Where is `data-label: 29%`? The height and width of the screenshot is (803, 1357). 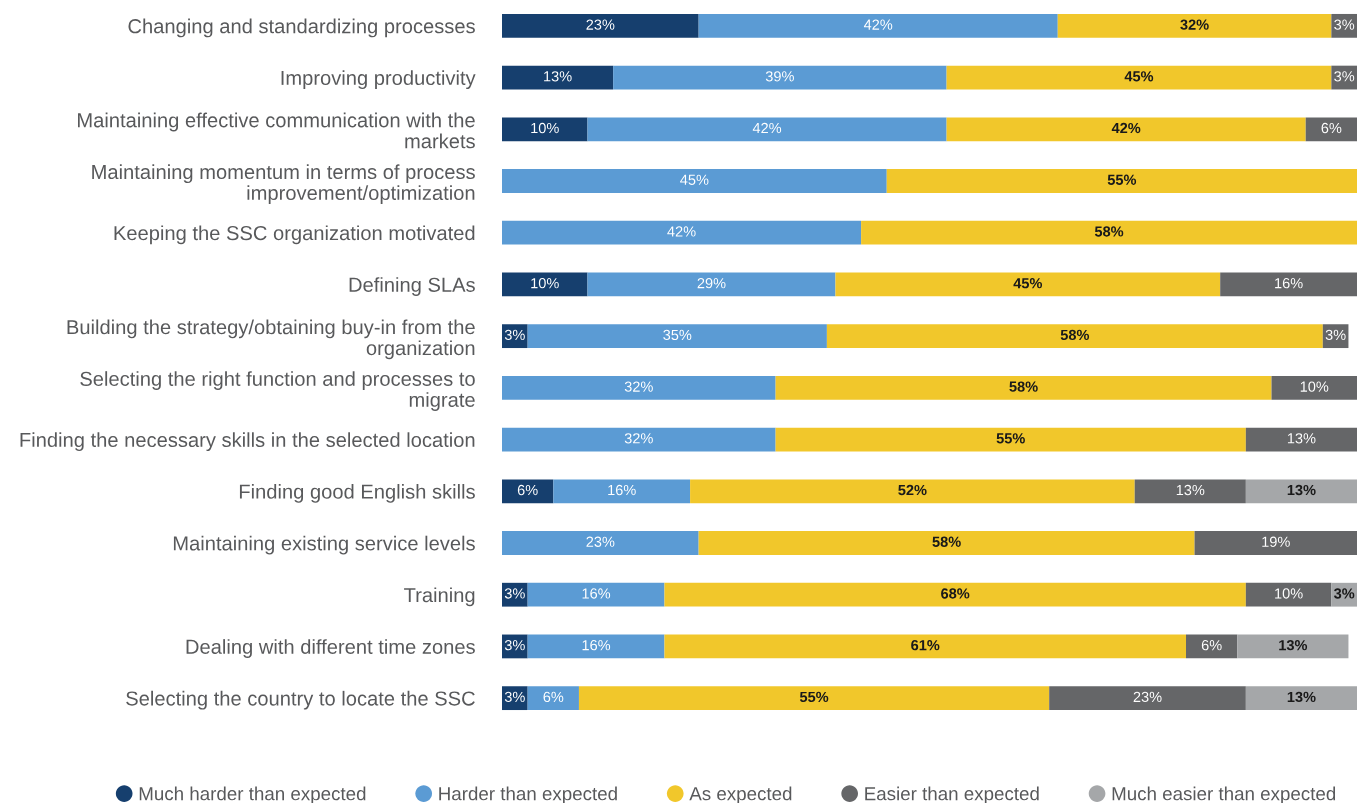 data-label: 29% is located at coordinates (711, 283).